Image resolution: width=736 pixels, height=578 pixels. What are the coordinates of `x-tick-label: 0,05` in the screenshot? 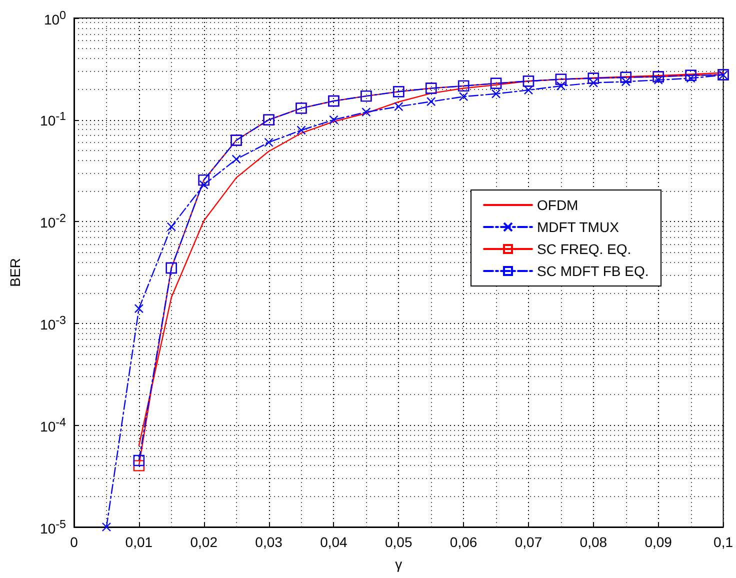 It's located at (398, 542).